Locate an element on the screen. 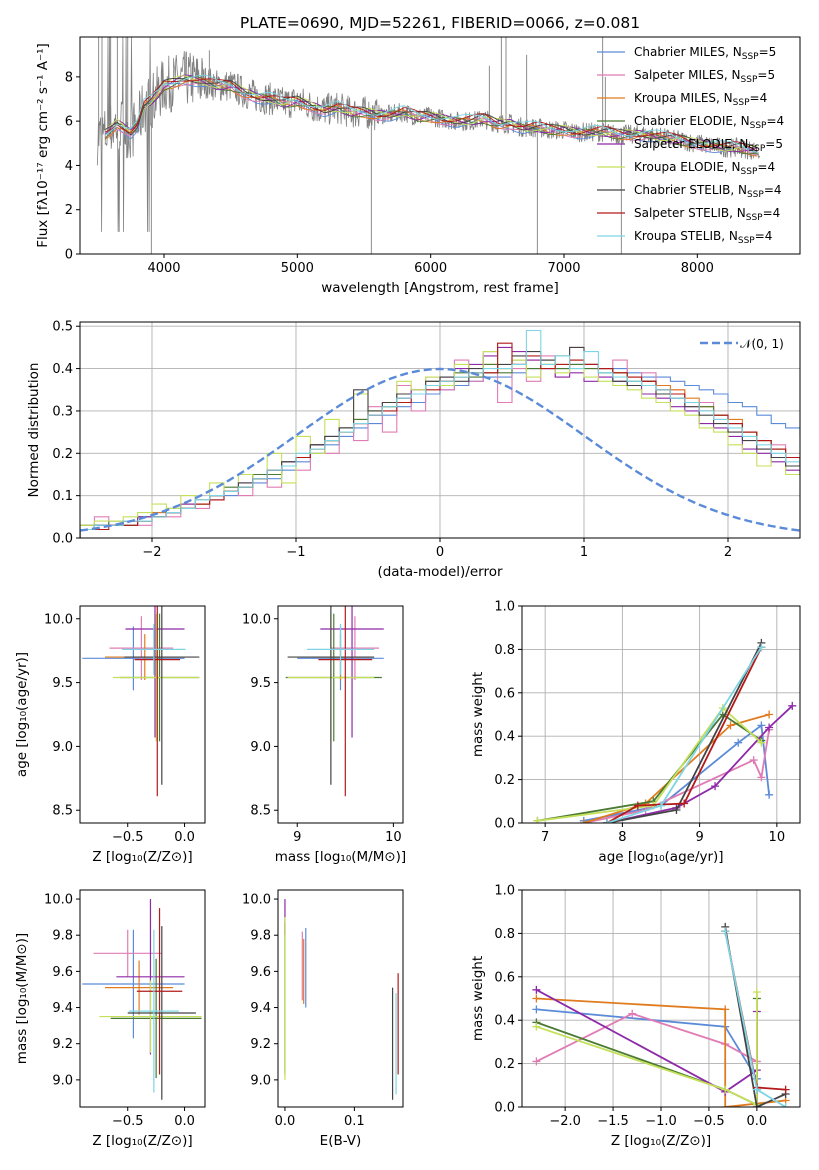 This screenshot has height=1170, width=819. y-tick-label: 8.5 is located at coordinates (260, 811).